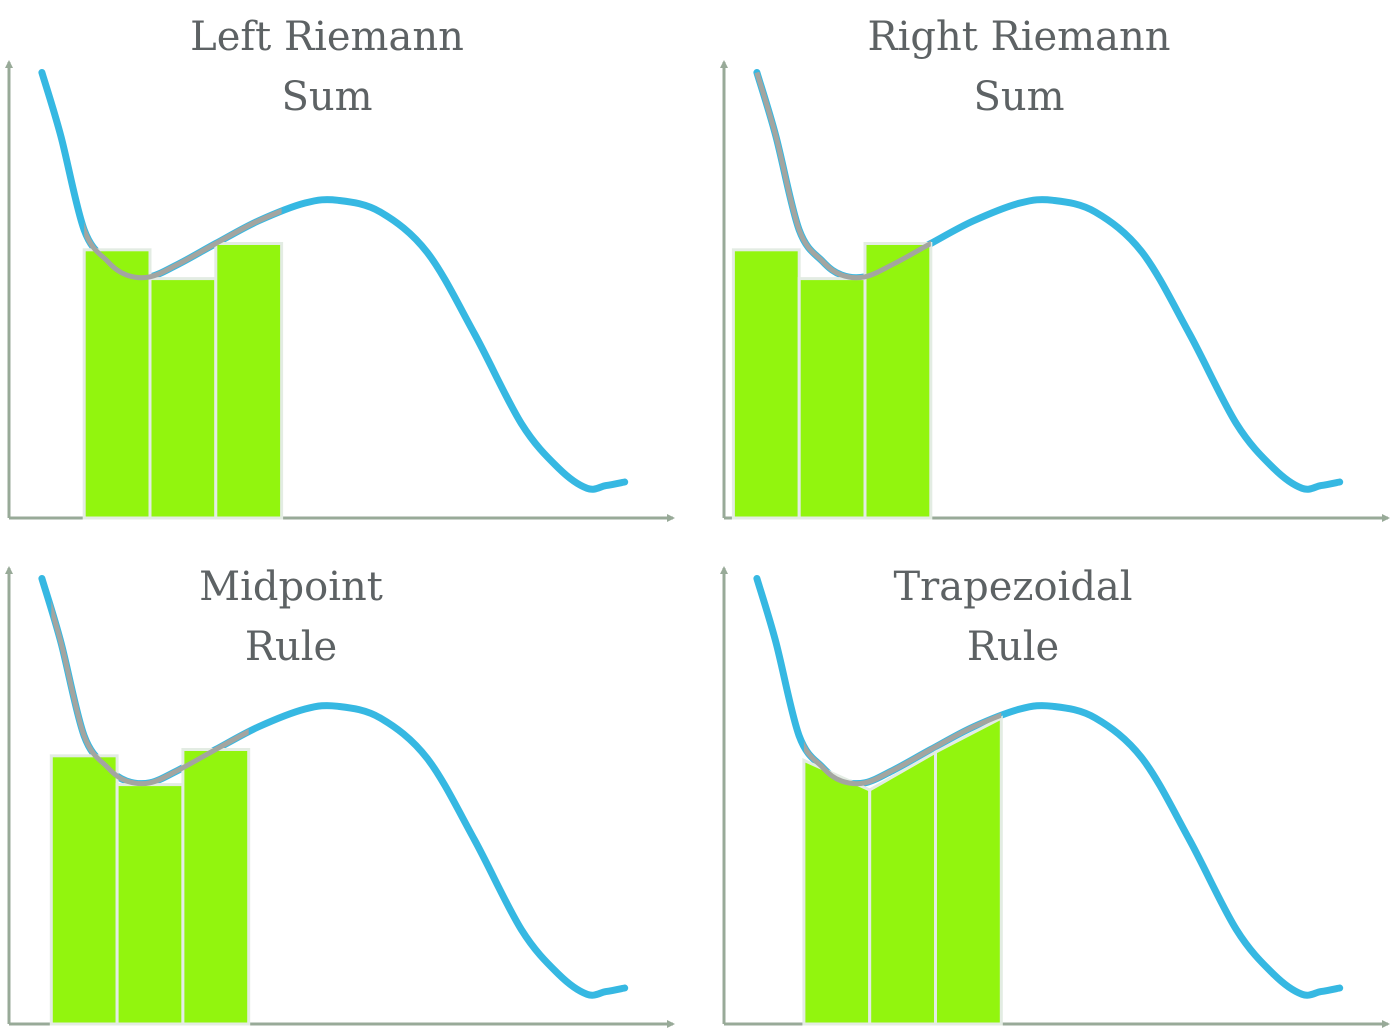  I want to click on panel-title-line-1: Trapezoidal, so click(1012, 587).